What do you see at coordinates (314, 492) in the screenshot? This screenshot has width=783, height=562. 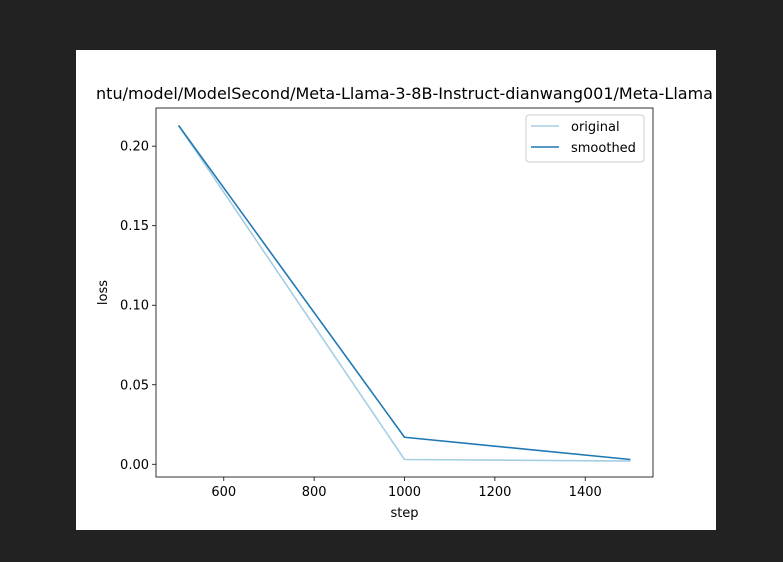 I see `x-tick-label: 800` at bounding box center [314, 492].